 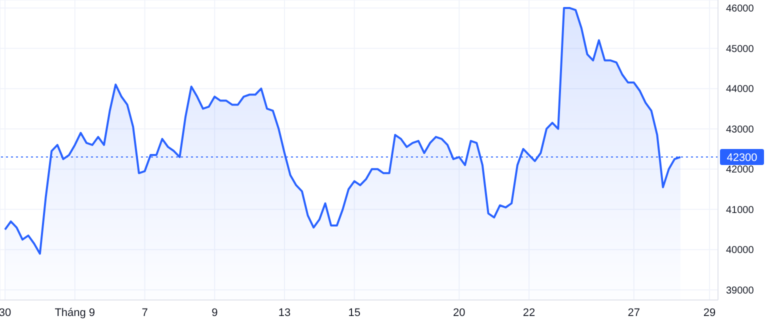 I want to click on y-tick-label: 46000, so click(x=740, y=9).